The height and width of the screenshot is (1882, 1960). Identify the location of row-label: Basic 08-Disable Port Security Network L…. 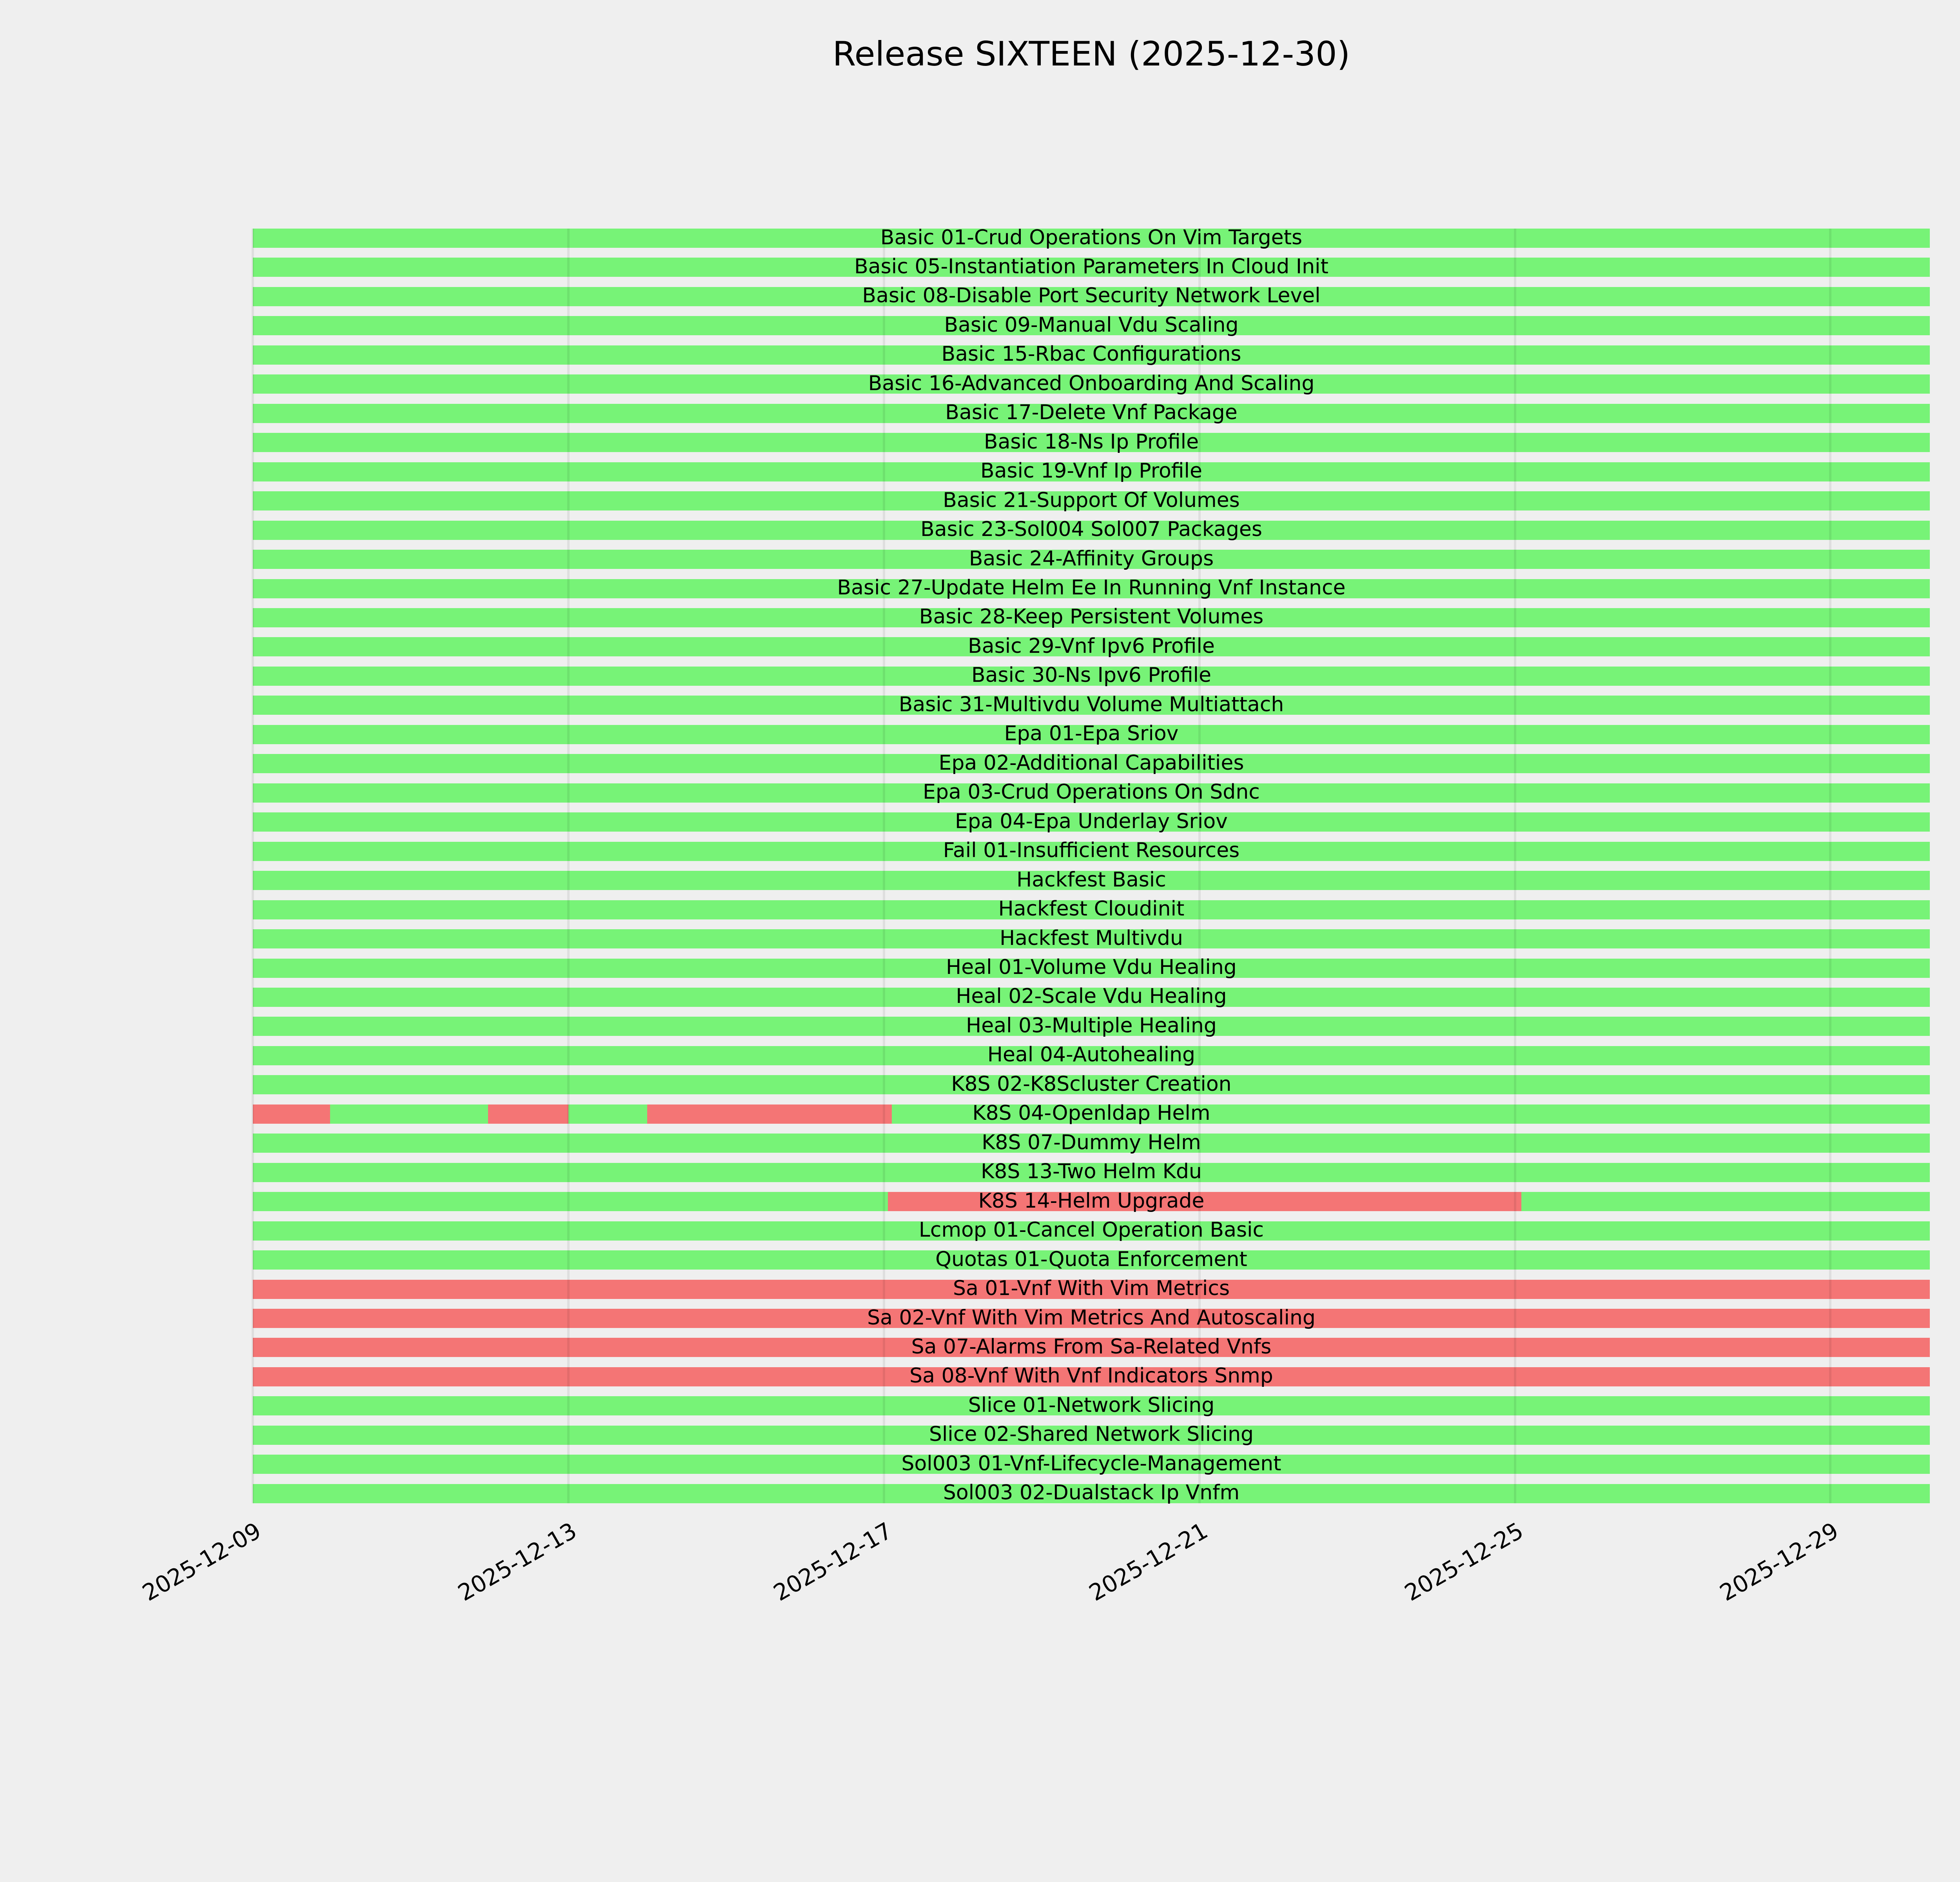
(1091, 296).